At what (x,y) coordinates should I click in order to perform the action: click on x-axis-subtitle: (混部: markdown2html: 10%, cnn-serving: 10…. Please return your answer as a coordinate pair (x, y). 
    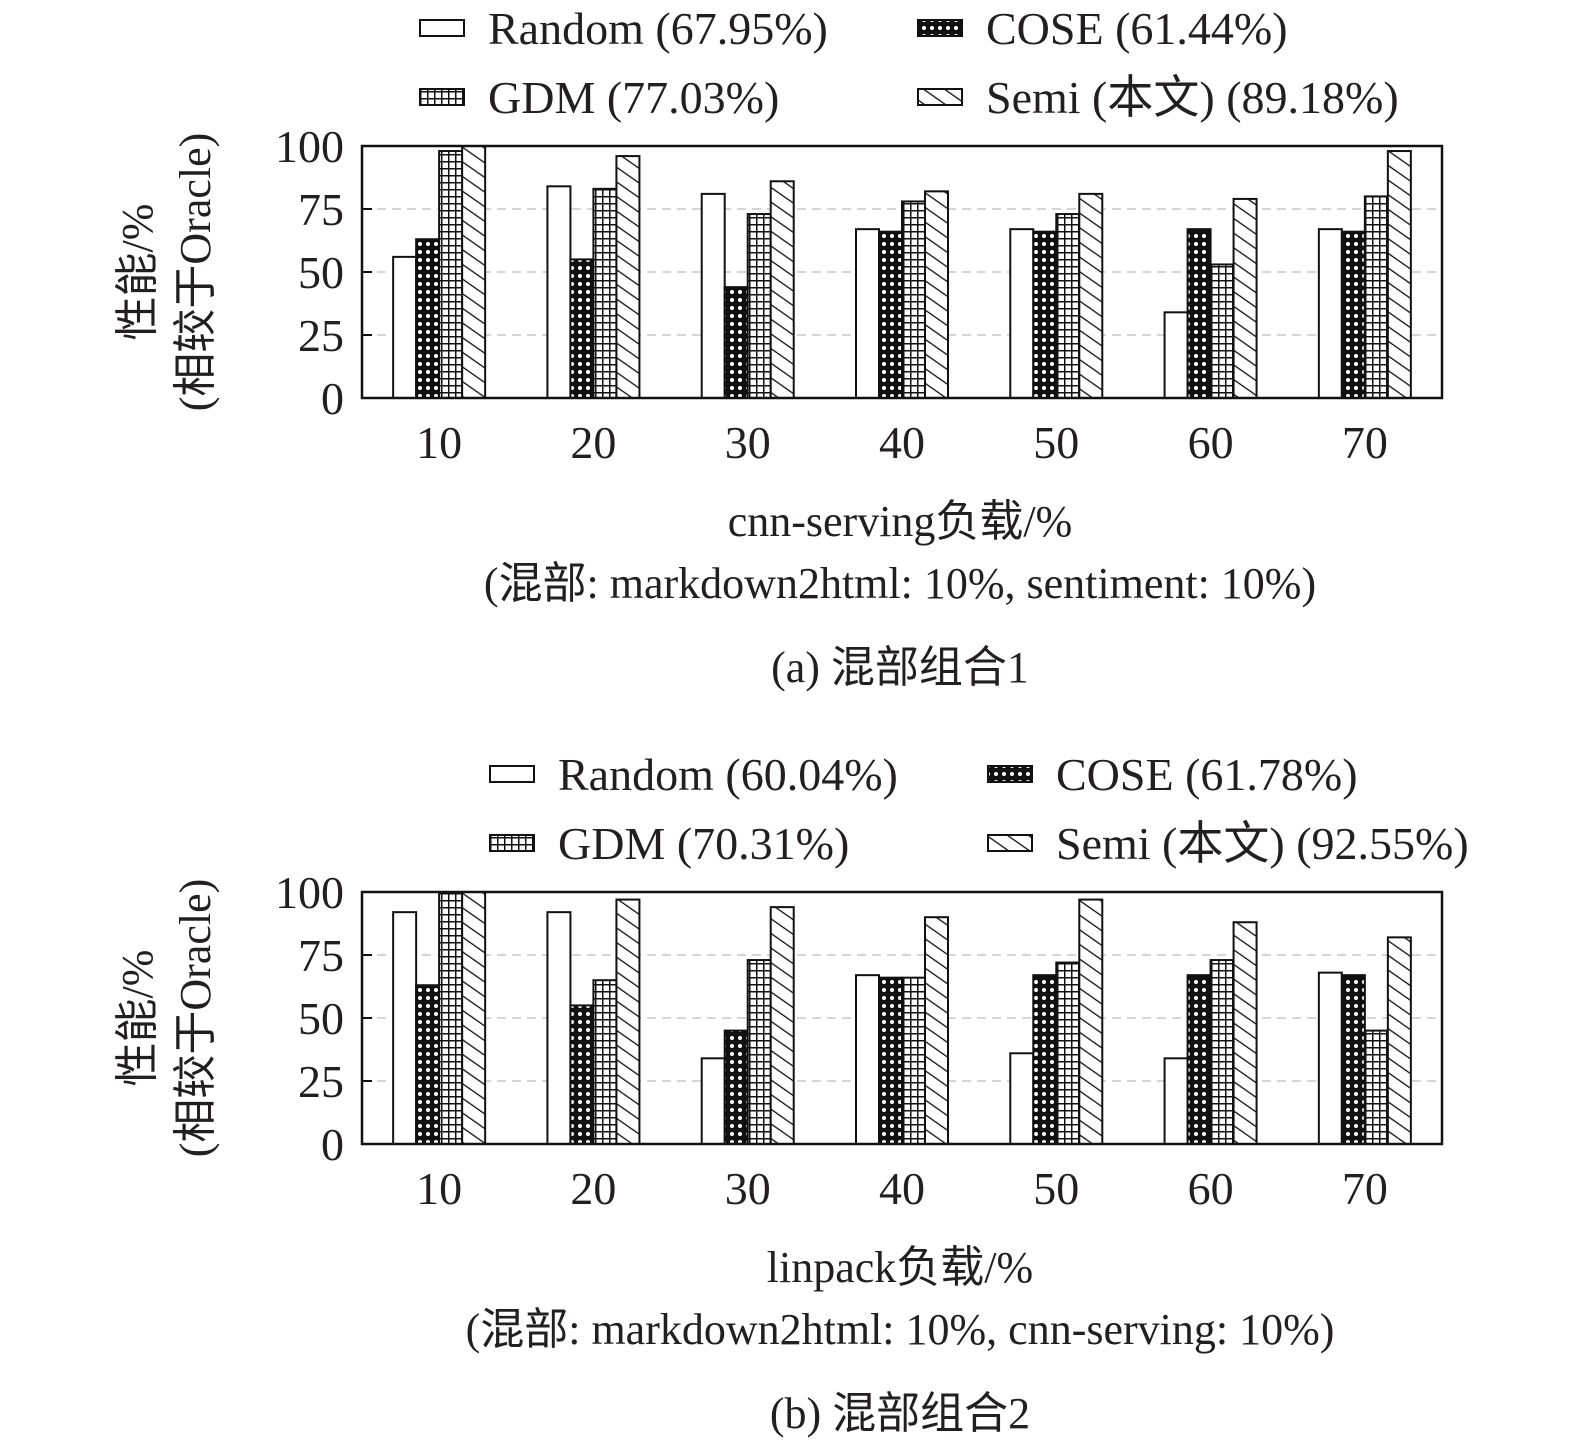
    Looking at the image, I should click on (900, 1329).